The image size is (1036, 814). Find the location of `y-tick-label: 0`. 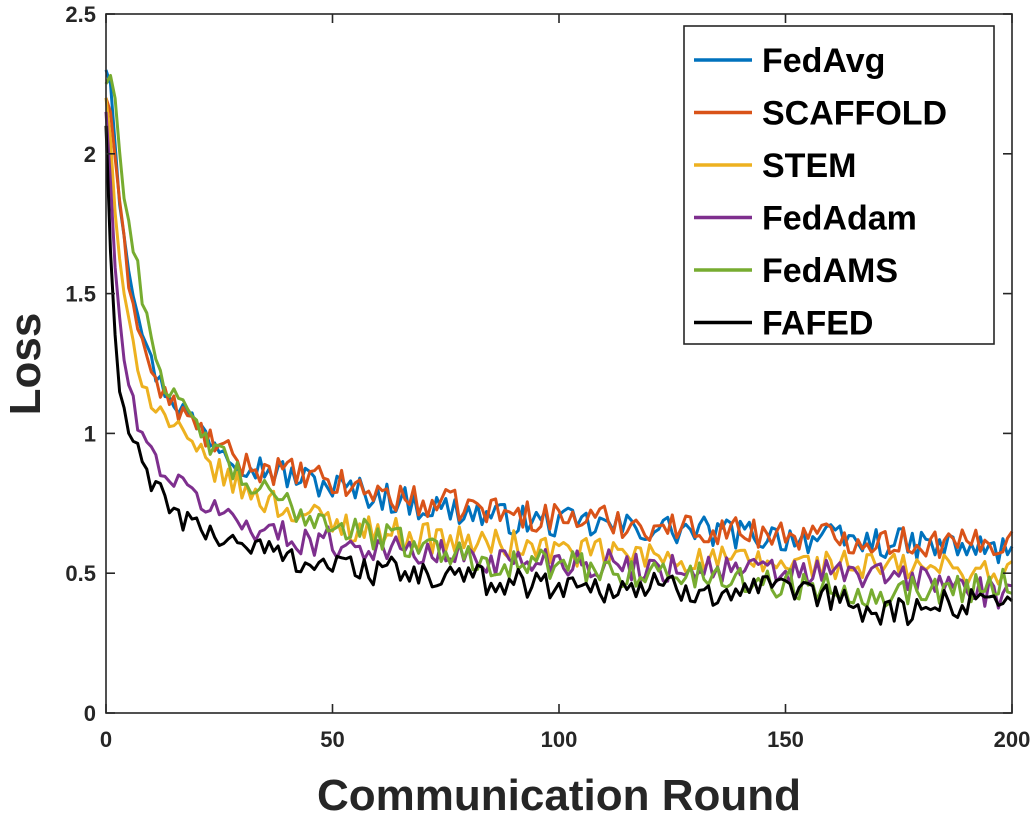

y-tick-label: 0 is located at coordinates (90, 713).